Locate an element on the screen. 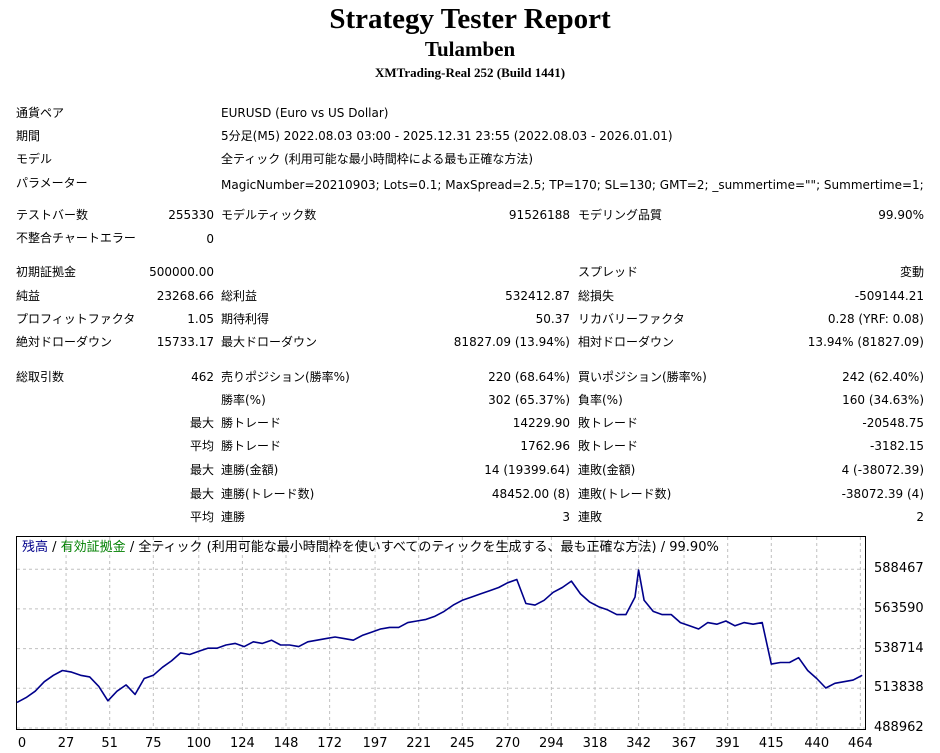 The image size is (940, 753). max-consec-loss-label: 連敗(金額) is located at coordinates (607, 470).